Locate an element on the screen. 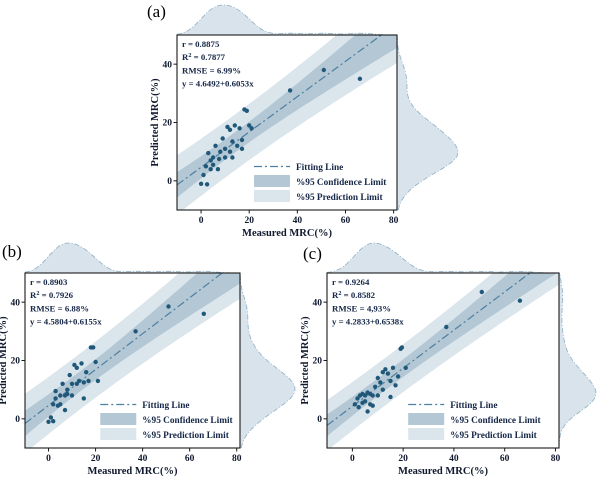  y-axis-label: Predicted MRC(%) is located at coordinates (155, 122).